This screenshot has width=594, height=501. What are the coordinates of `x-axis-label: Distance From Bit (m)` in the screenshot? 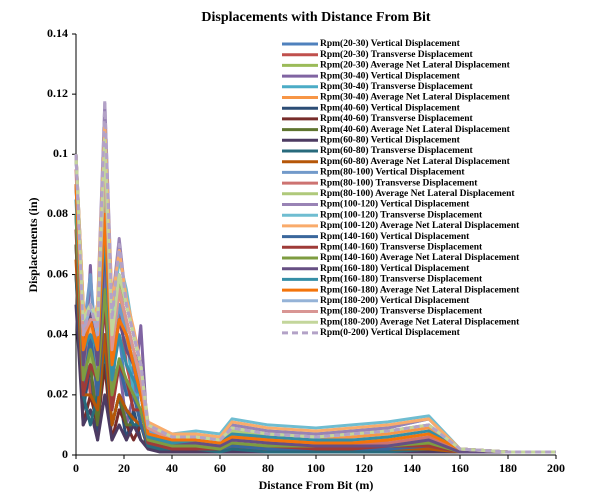 It's located at (316, 485).